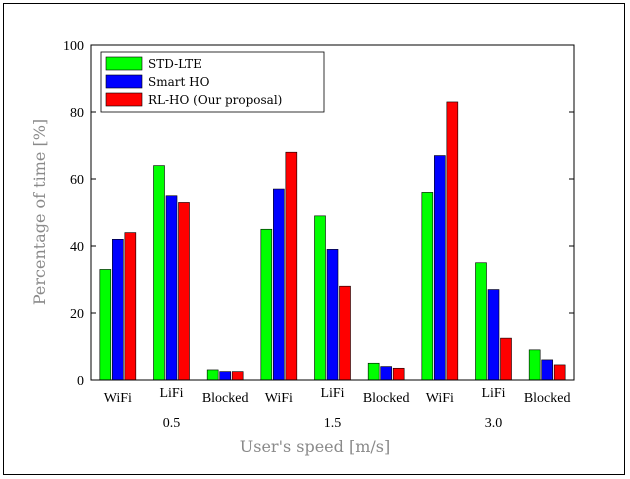  I want to click on y-tick-label: 100, so click(73, 46).